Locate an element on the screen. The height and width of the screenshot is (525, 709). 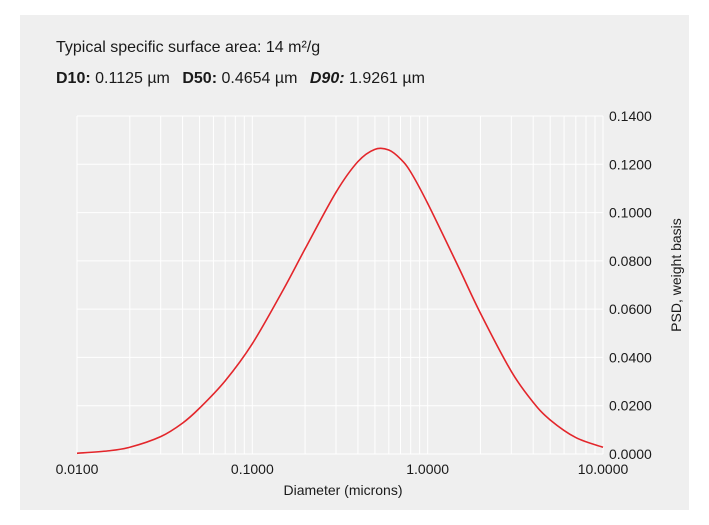
d10-label: D10: is located at coordinates (73, 78).